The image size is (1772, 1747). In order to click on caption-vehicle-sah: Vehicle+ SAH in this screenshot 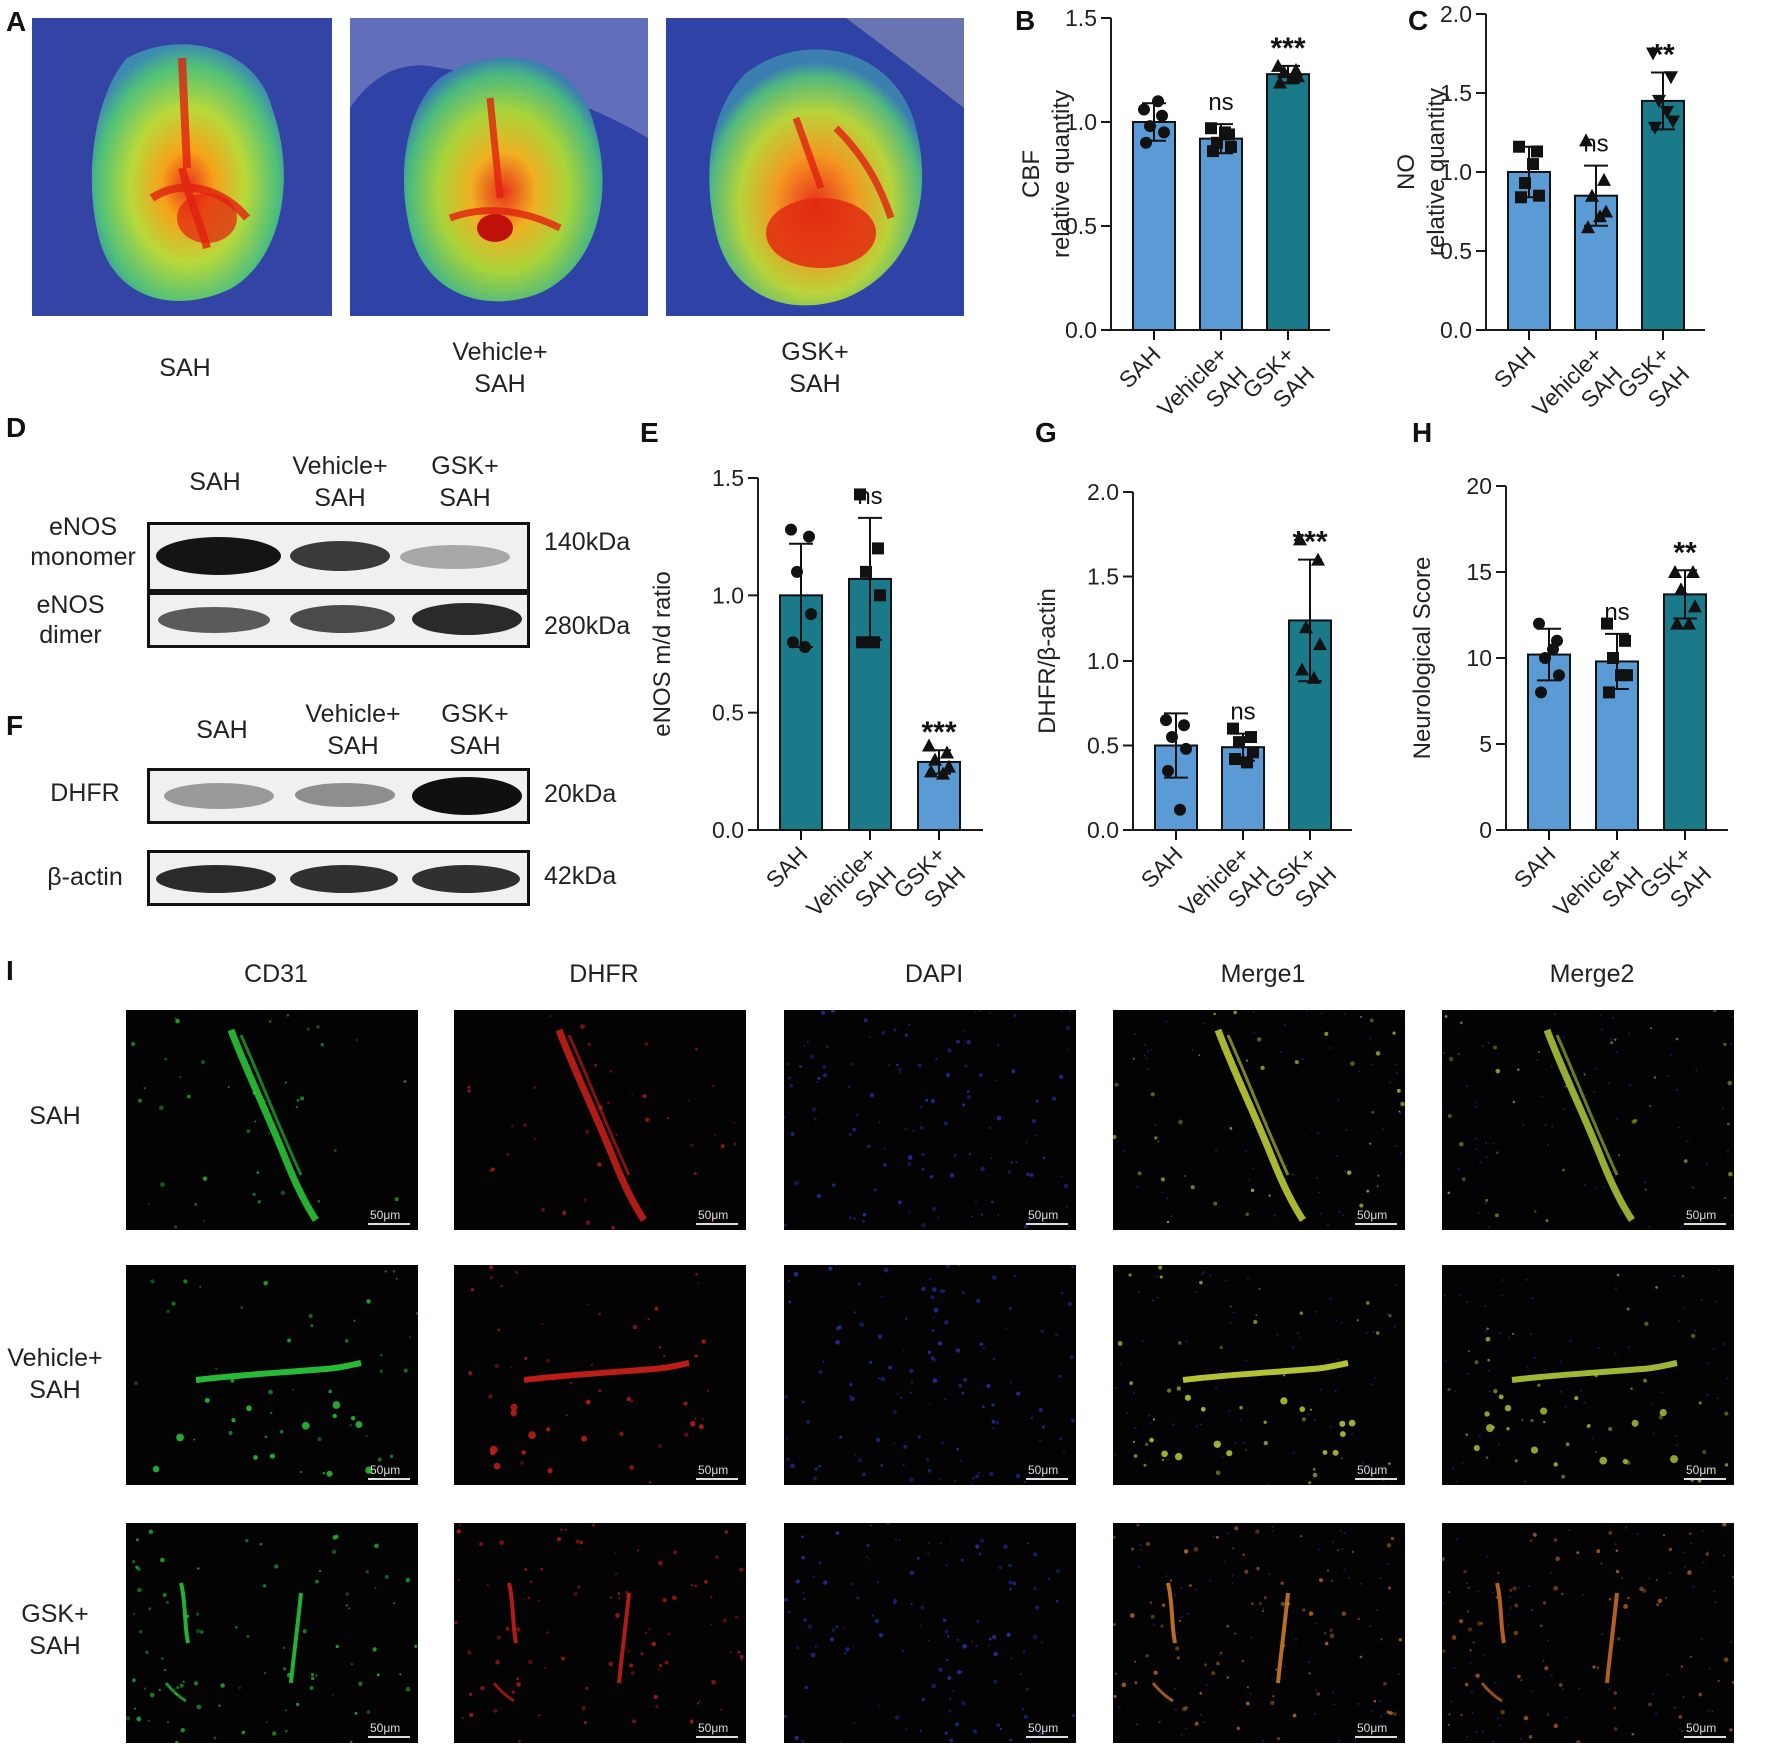, I will do `click(500, 368)`.